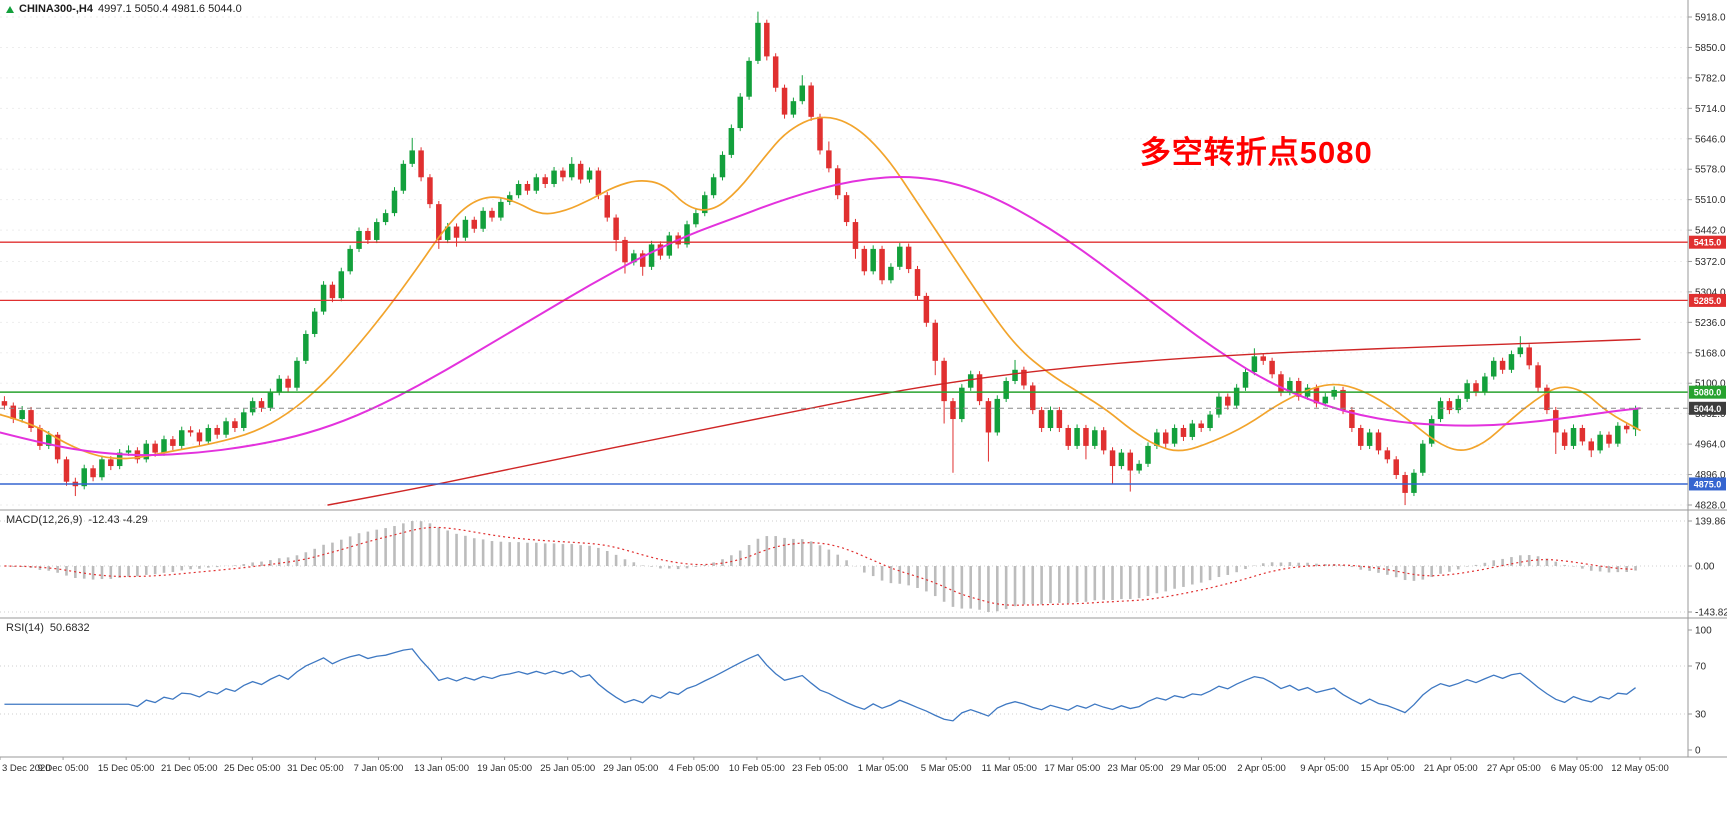  I want to click on rsi-tick-label: 0, so click(1698, 751).